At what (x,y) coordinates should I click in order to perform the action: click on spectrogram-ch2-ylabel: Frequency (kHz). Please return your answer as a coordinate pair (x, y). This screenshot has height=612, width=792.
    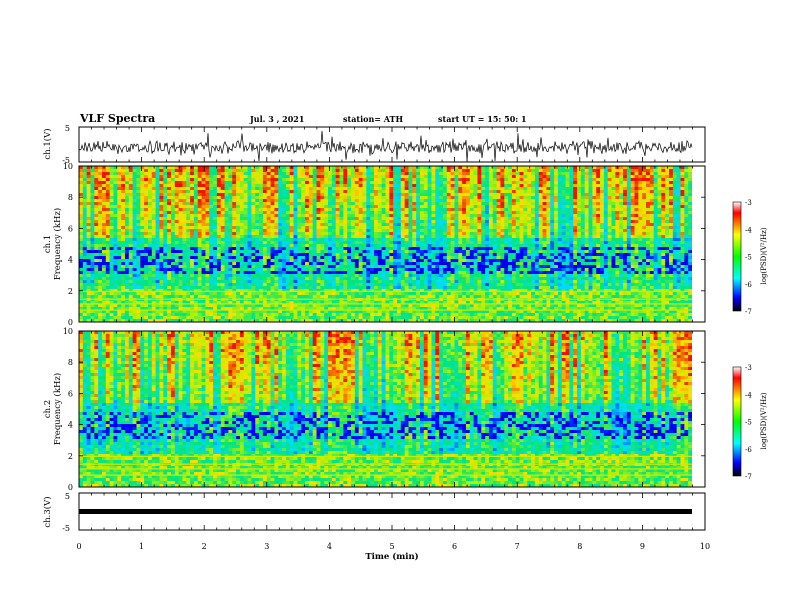
    Looking at the image, I should click on (57, 409).